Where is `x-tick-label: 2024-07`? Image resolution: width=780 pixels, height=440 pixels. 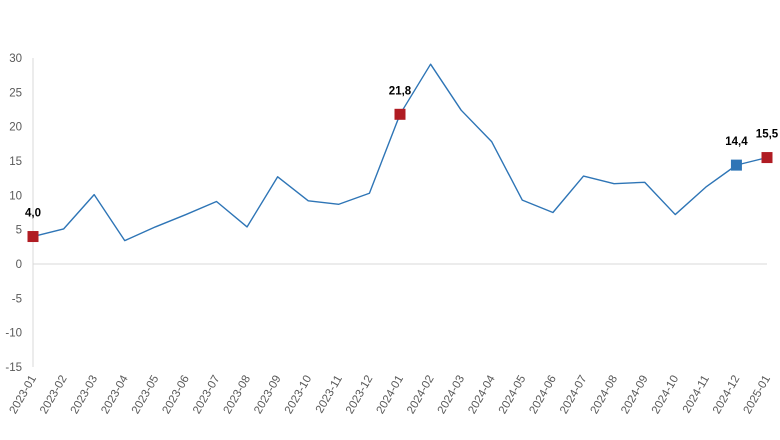 x-tick-label: 2024-07 is located at coordinates (574, 395).